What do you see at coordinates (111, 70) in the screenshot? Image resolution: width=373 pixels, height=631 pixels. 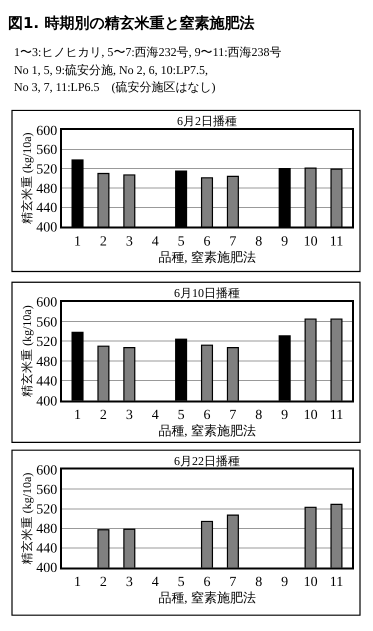 I see `text: No 1, 5, 9:硫安分施, No 2, 6, 10:LP7.5,` at bounding box center [111, 70].